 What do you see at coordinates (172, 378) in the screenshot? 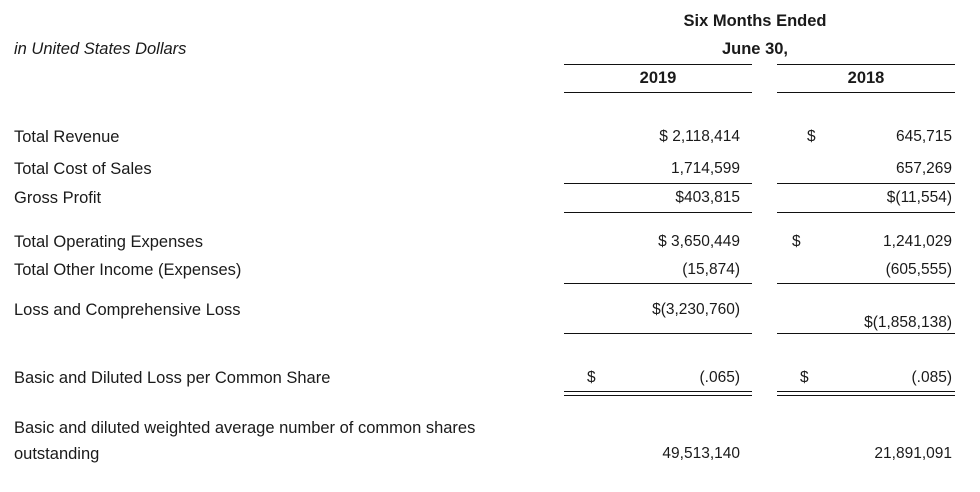
I see `row-label-loss-per-share: Basic and Diluted Loss per Common Share` at bounding box center [172, 378].